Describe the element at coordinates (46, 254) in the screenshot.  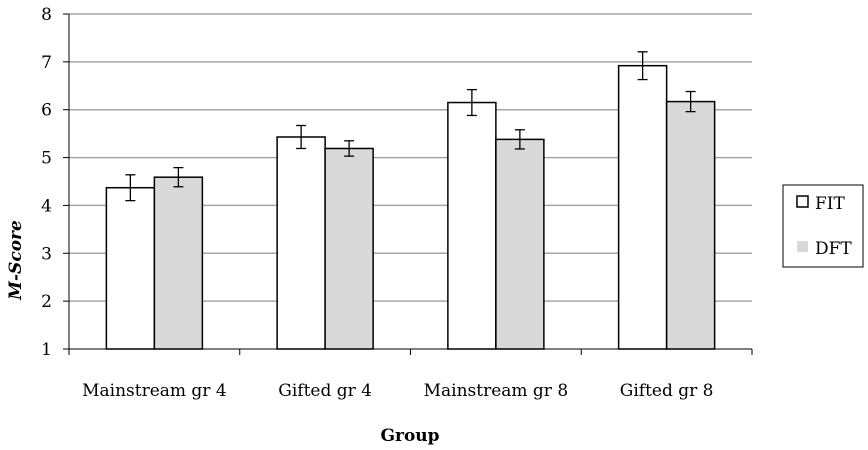
I see `y-tick-label: 3` at that location.